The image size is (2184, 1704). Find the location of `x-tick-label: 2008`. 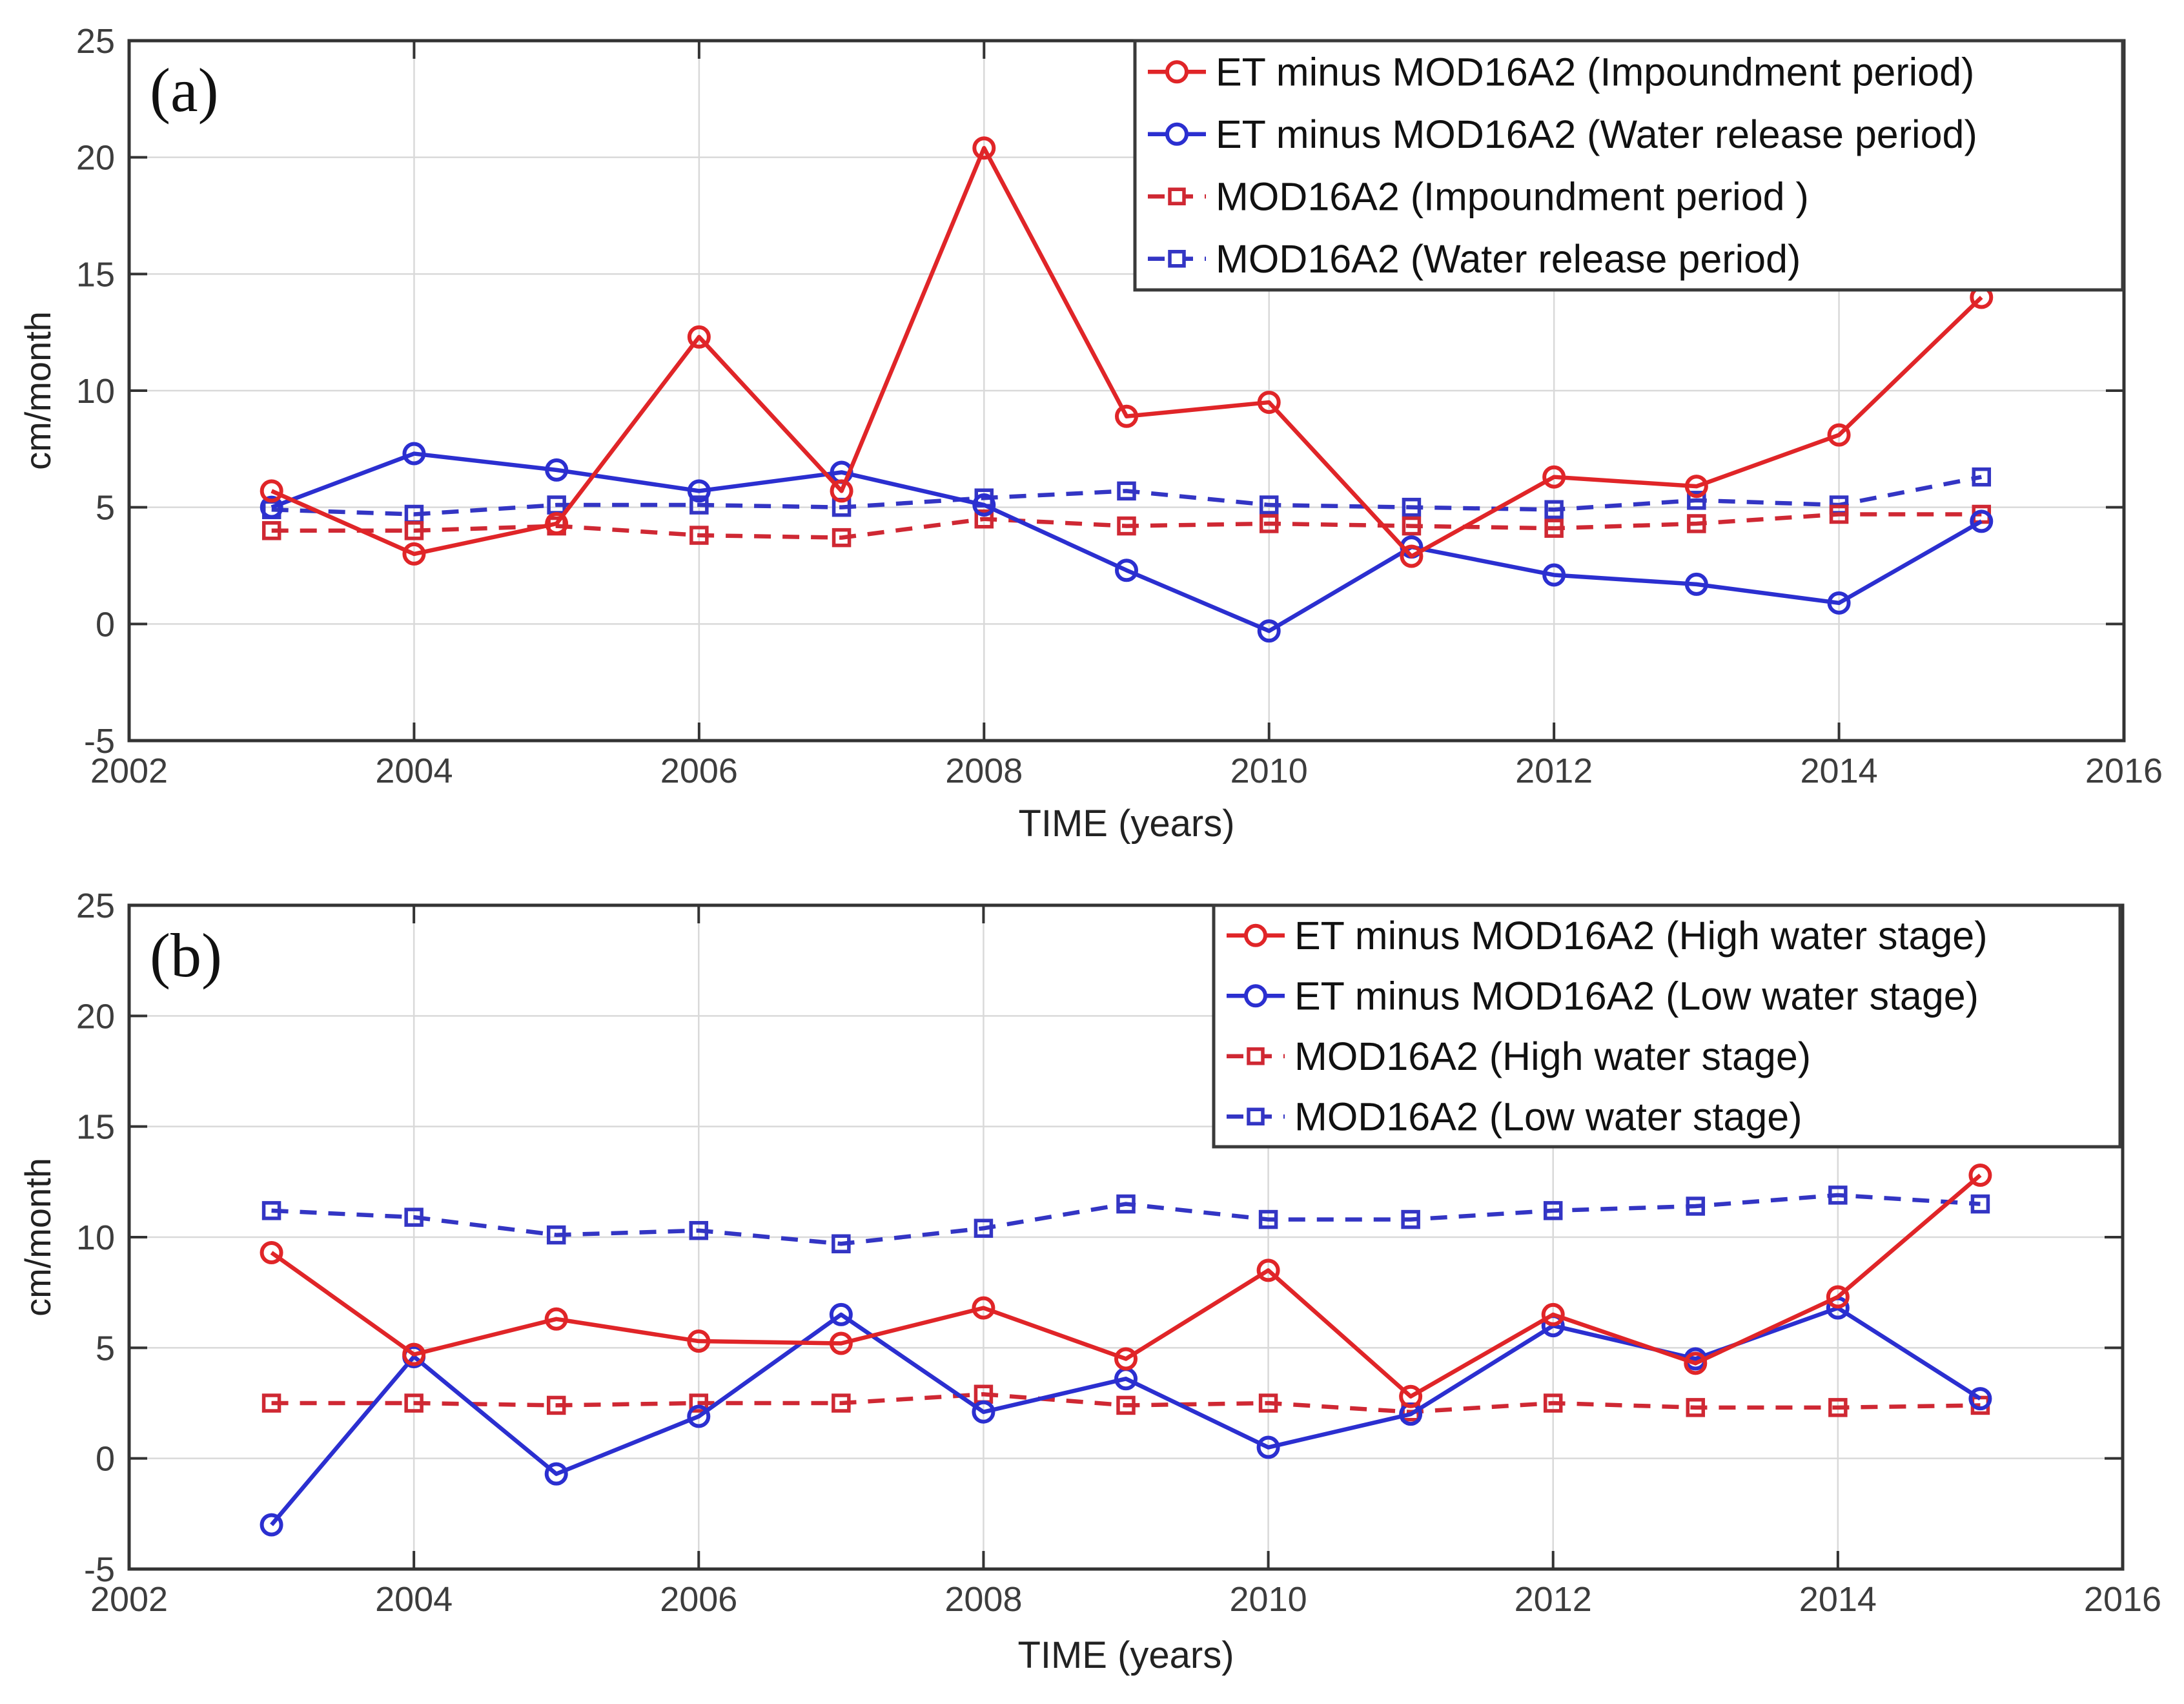

x-tick-label: 2008 is located at coordinates (983, 1599).